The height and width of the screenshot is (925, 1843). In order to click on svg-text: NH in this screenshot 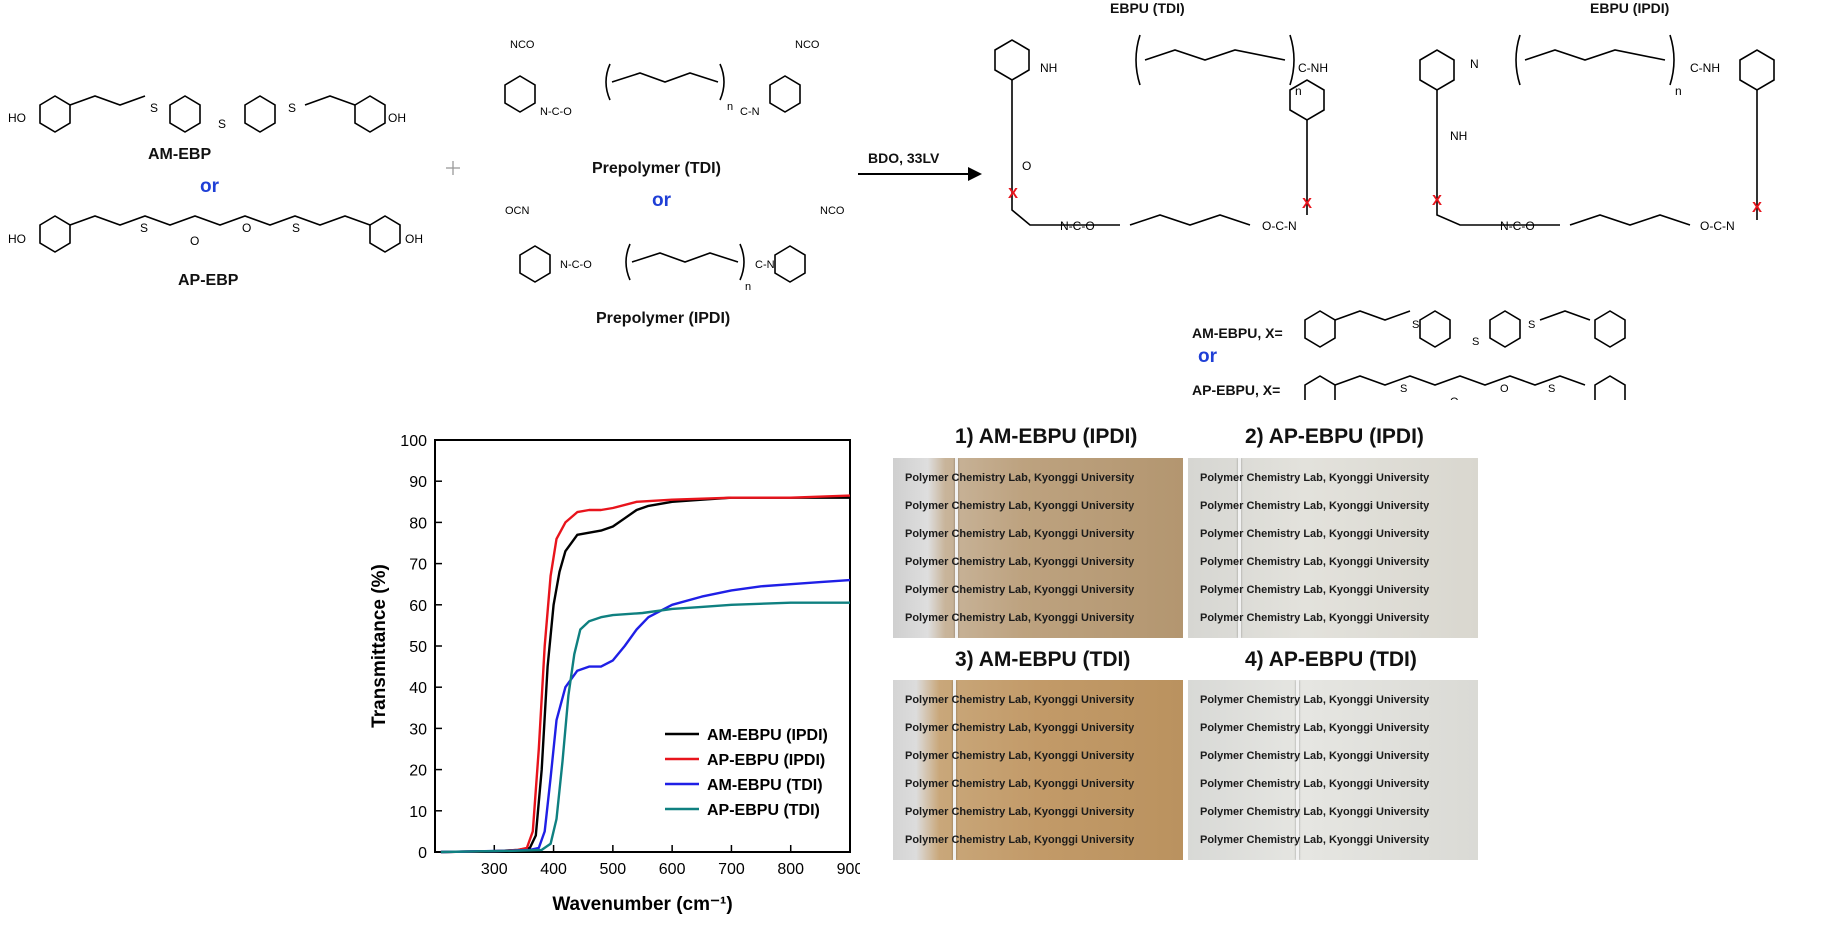, I will do `click(1458, 136)`.